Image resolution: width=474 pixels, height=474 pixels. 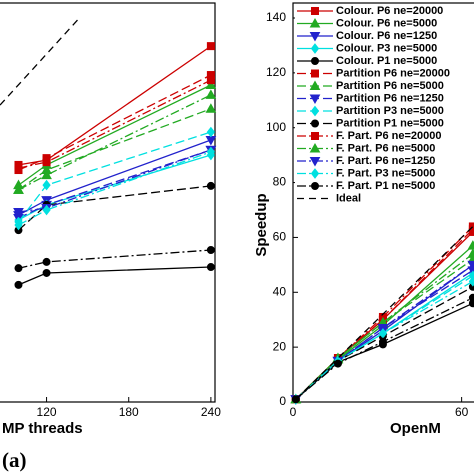 I want to click on y-axis-label: Speedup, so click(x=261, y=224).